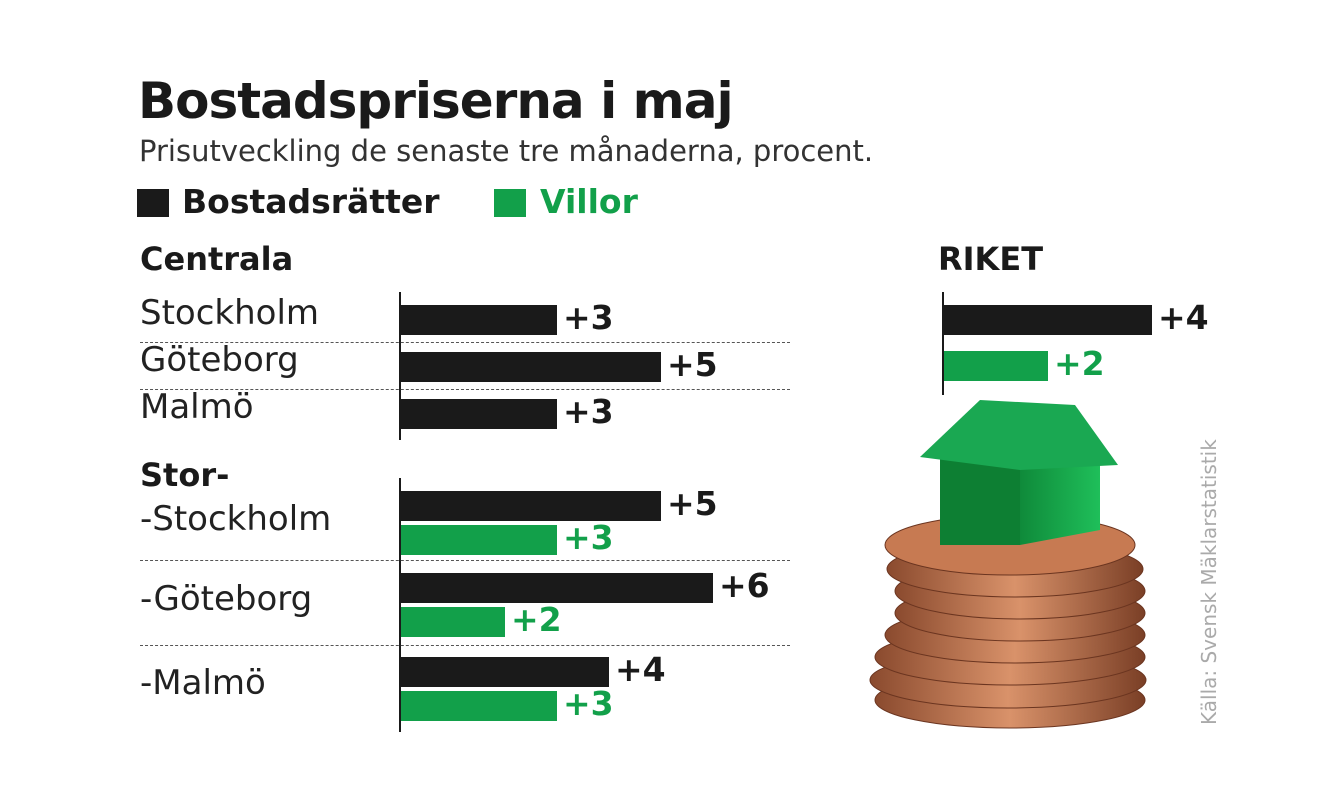 The image size is (1344, 790). I want to click on legend-label-bostadsratter: Bostadsrätter, so click(311, 201).